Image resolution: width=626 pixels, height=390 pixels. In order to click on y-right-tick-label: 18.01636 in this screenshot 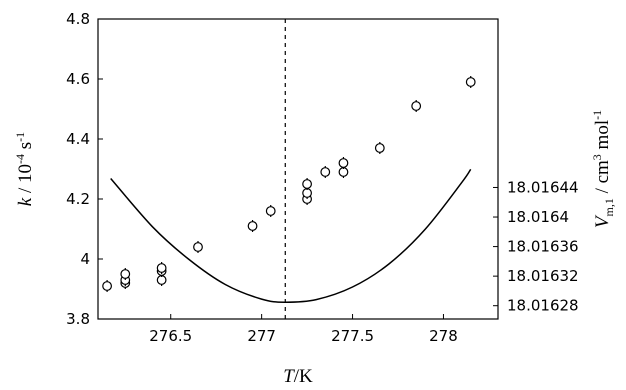, I will do `click(543, 247)`.